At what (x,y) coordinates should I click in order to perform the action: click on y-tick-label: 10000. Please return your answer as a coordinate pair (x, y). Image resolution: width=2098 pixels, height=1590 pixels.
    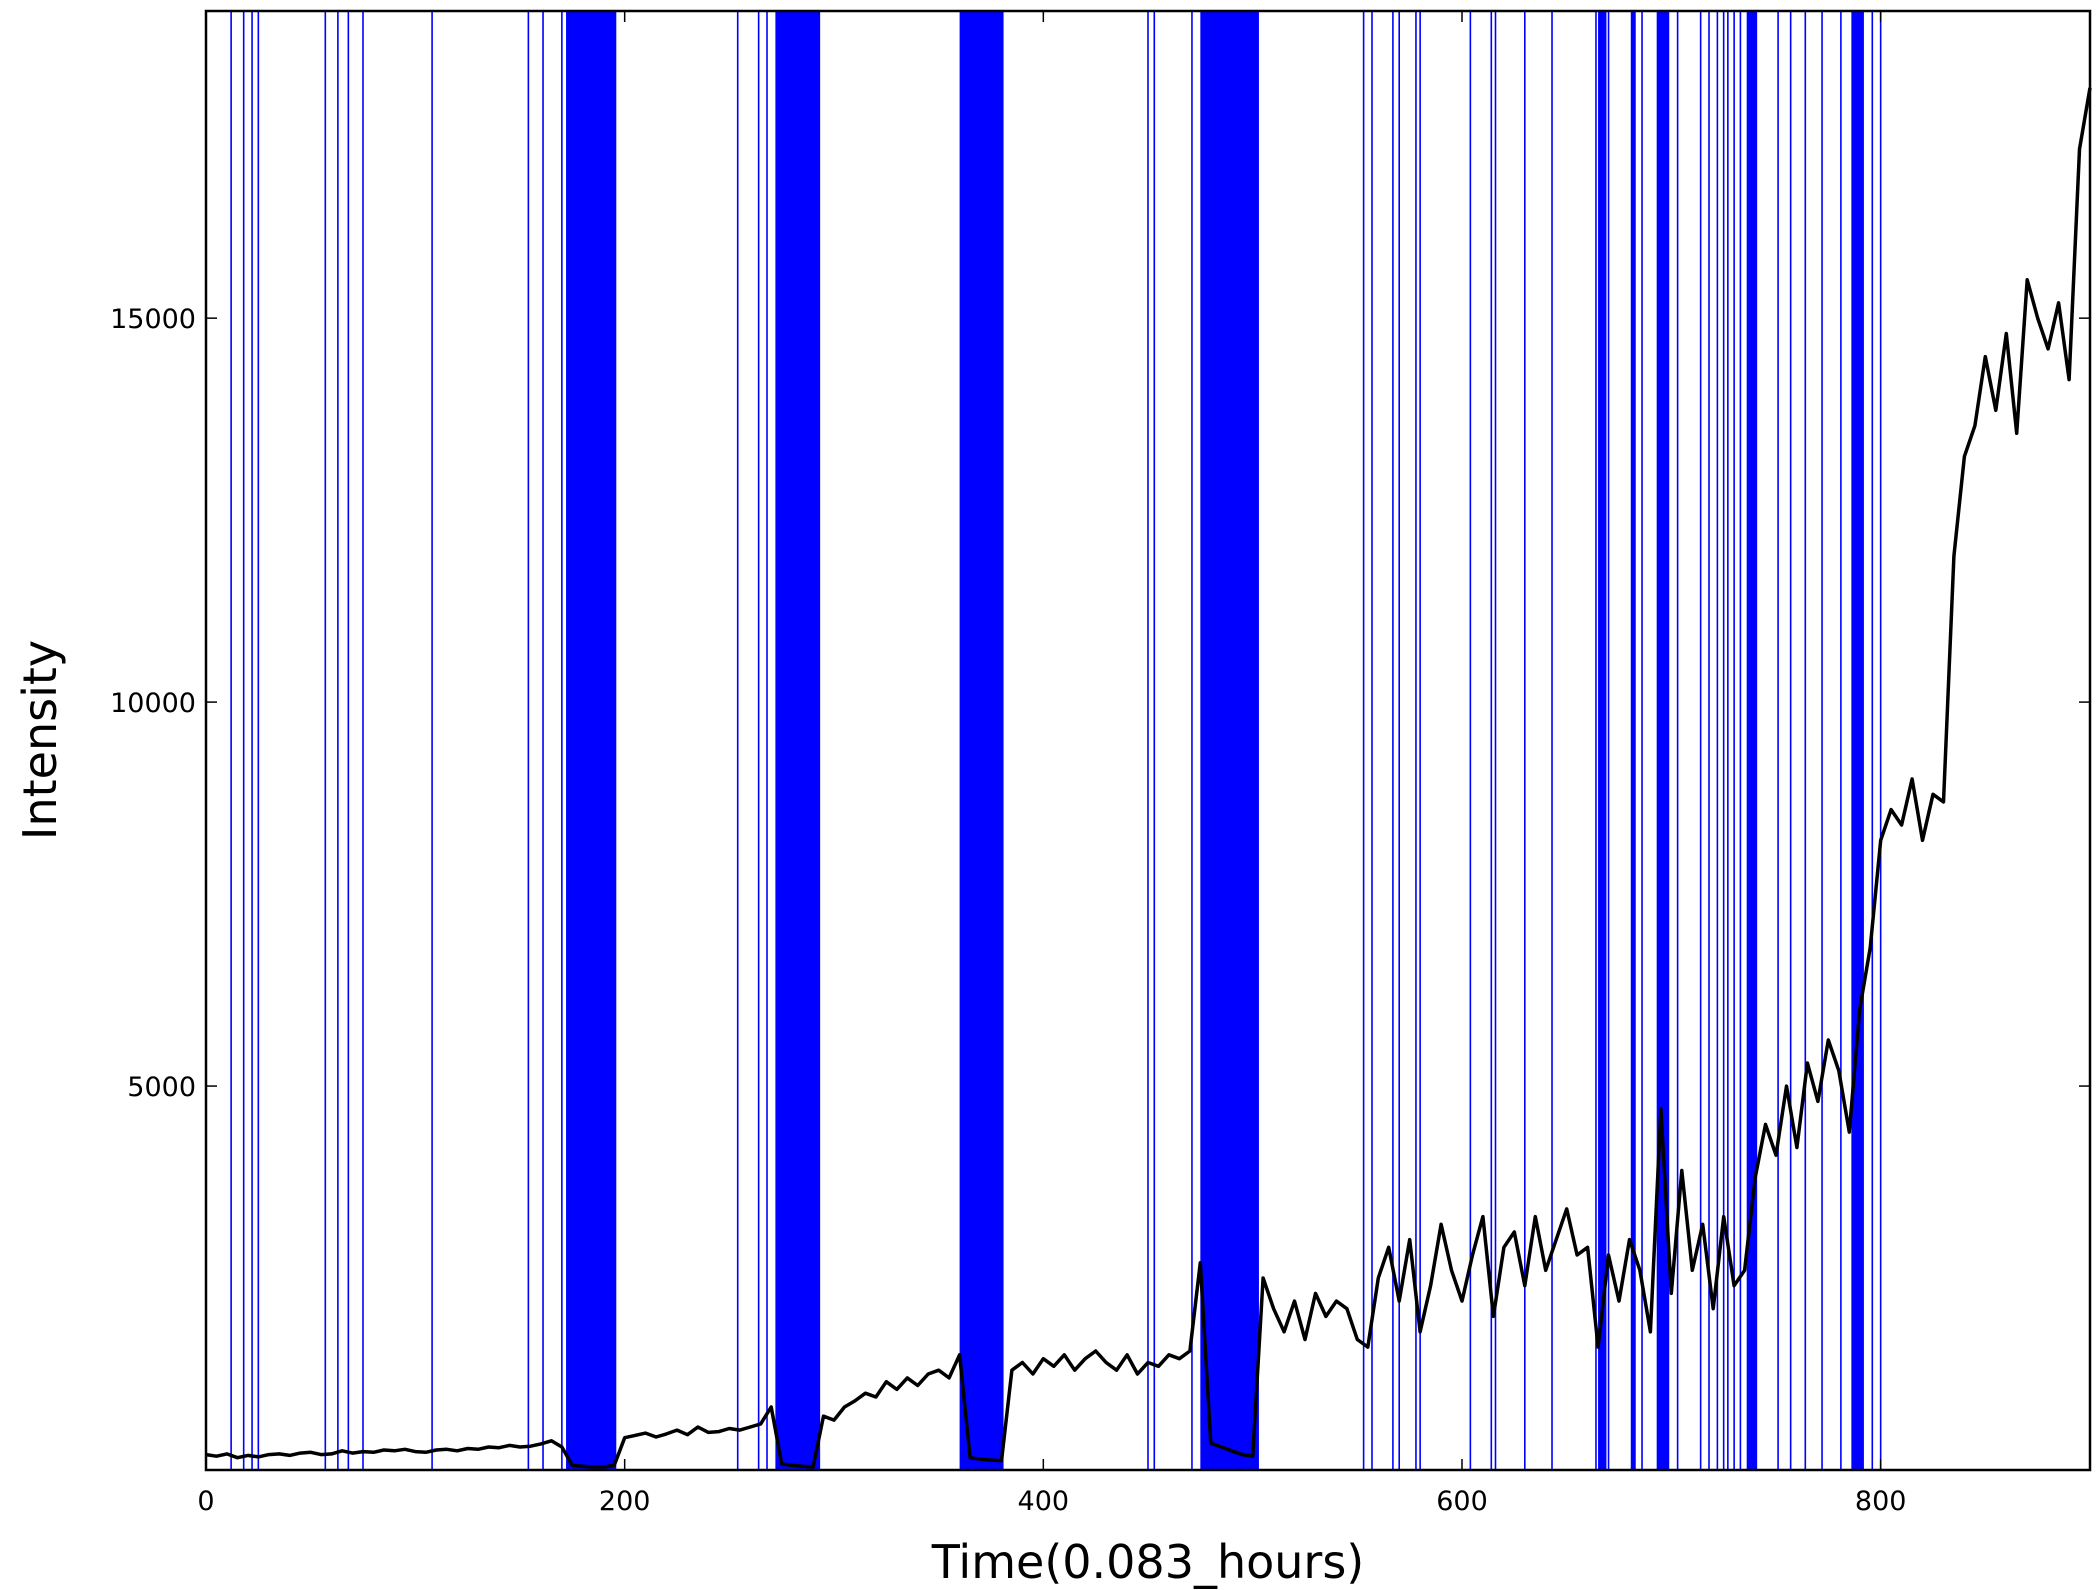
    Looking at the image, I should click on (153, 703).